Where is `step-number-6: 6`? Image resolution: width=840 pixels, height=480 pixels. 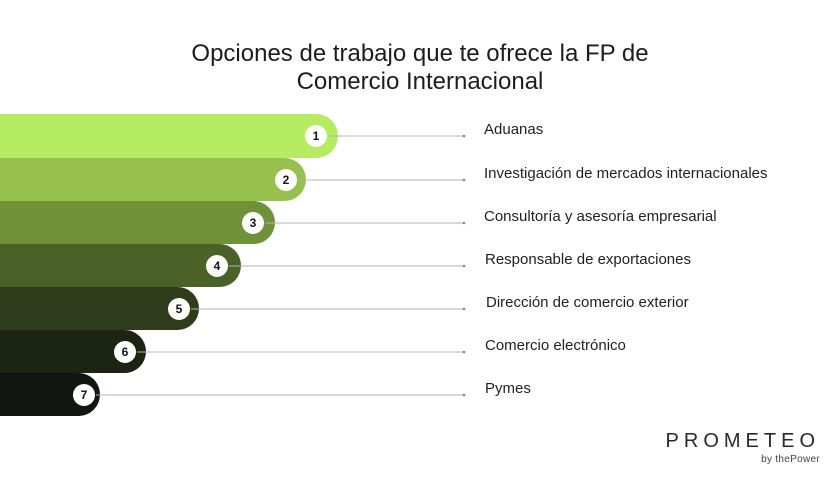
step-number-6: 6 is located at coordinates (125, 352).